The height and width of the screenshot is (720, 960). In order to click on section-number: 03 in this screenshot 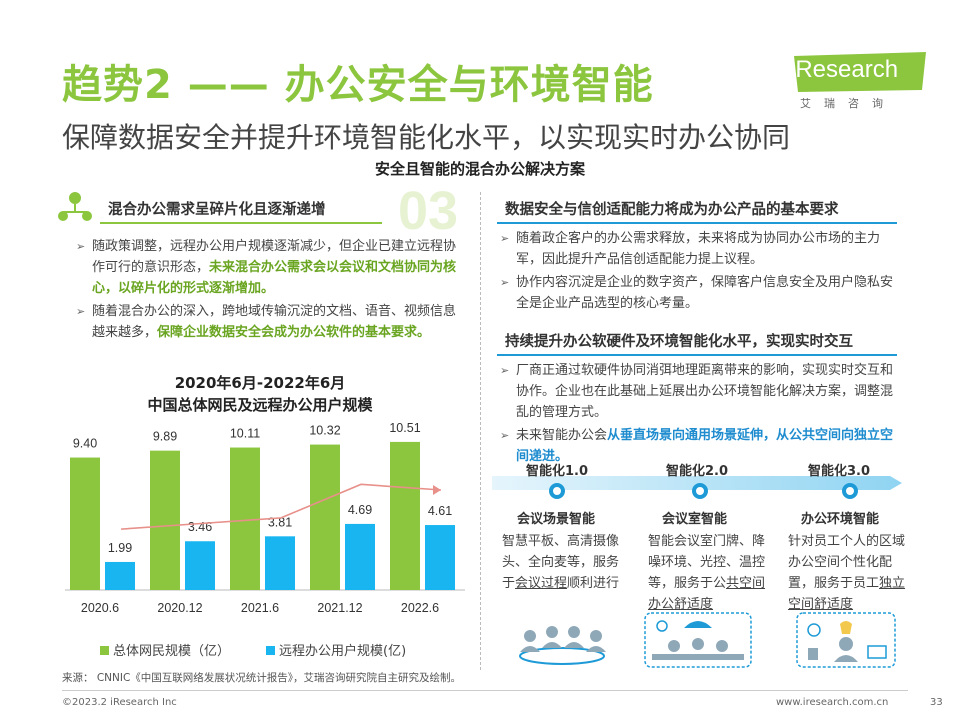, I will do `click(428, 211)`.